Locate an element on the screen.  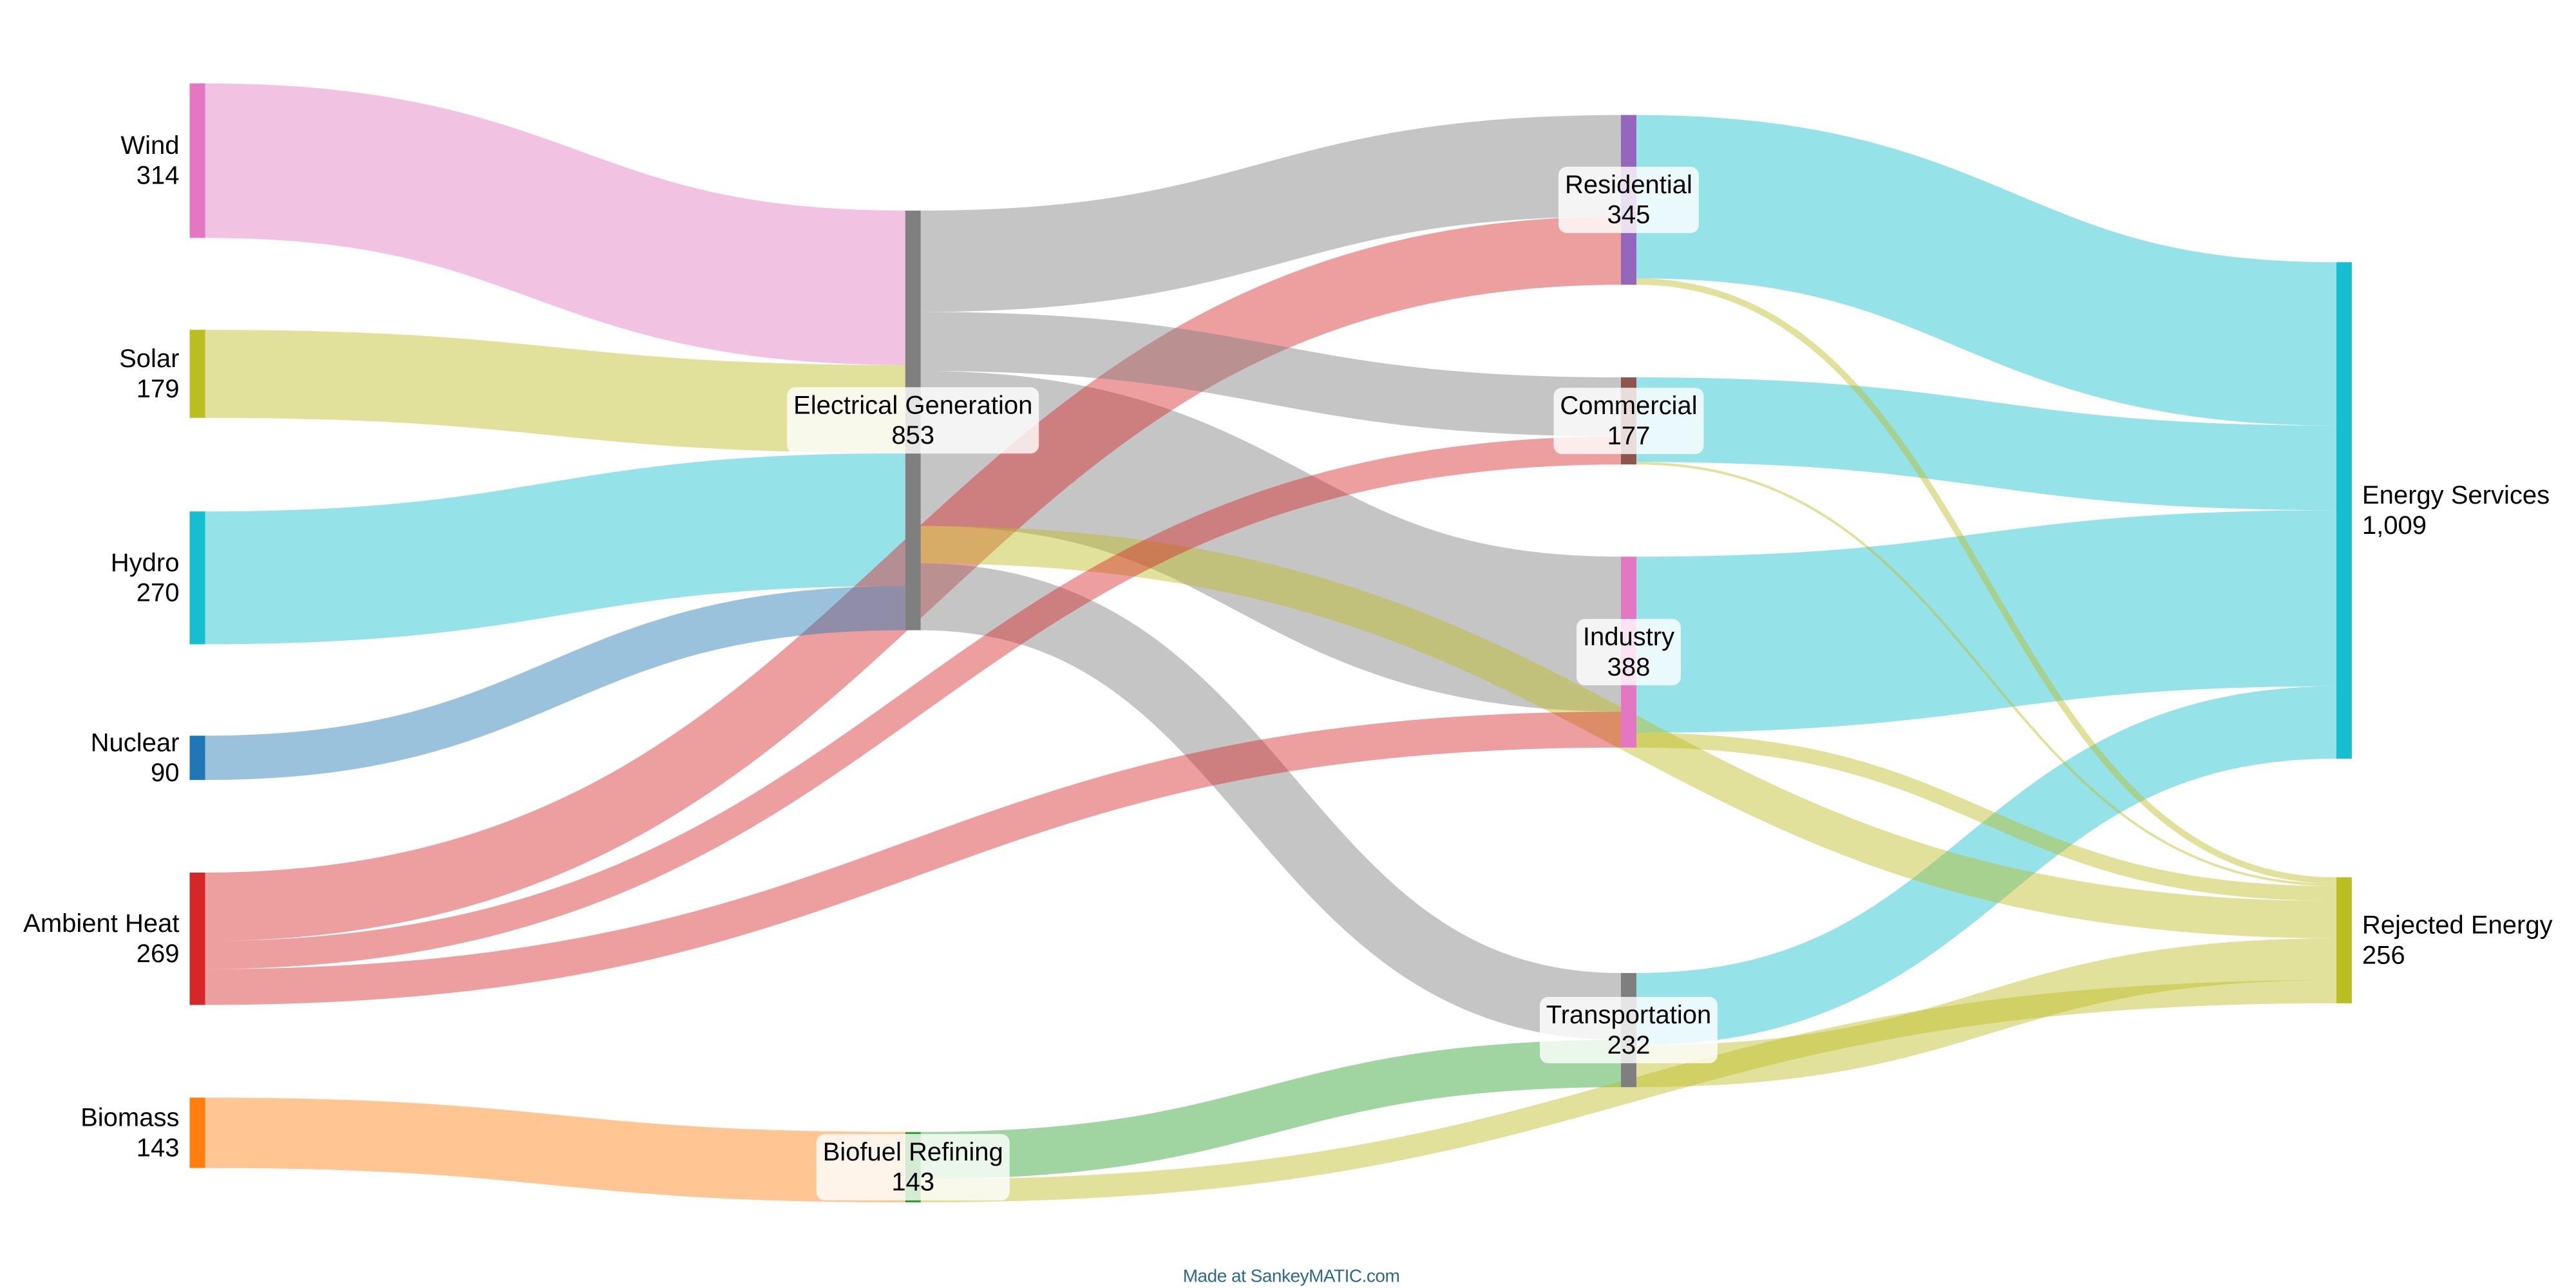
svg-text: 853 is located at coordinates (912, 435).